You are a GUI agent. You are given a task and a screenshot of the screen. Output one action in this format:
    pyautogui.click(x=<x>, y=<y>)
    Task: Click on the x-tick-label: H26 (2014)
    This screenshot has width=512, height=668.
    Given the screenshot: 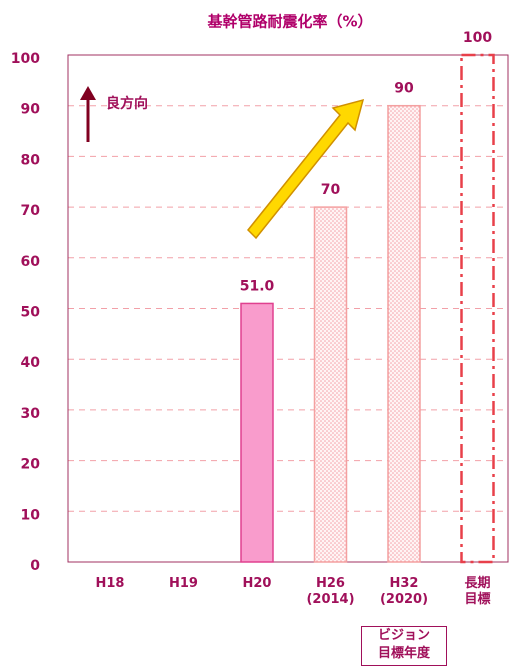 What is the action you would take?
    pyautogui.click(x=330, y=591)
    